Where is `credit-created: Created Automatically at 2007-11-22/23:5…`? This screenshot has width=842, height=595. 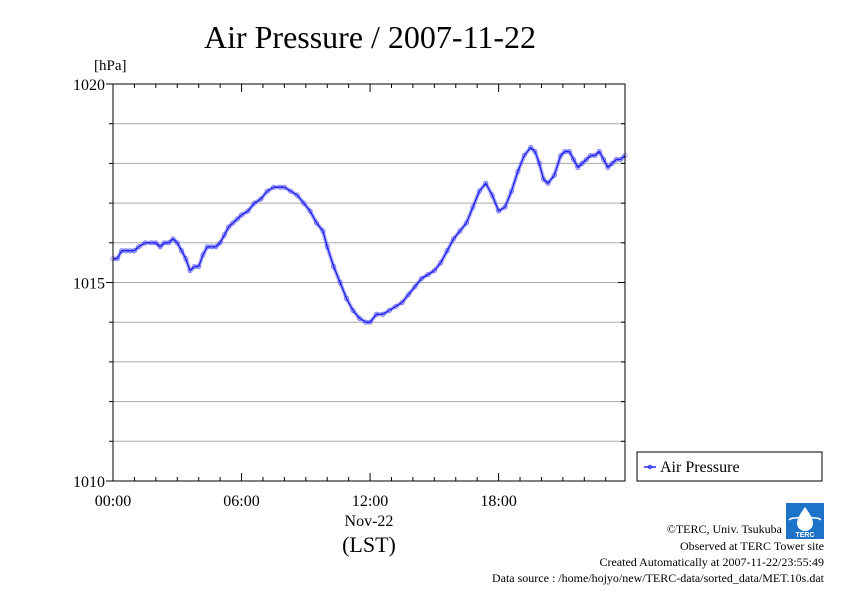
credit-created: Created Automatically at 2007-11-22/23:5… is located at coordinates (711, 562).